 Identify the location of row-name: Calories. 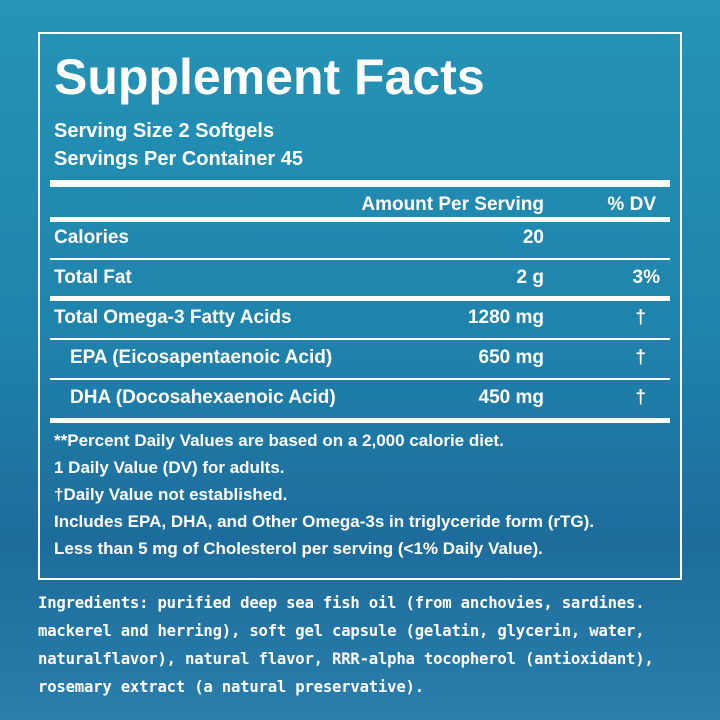
(91, 237).